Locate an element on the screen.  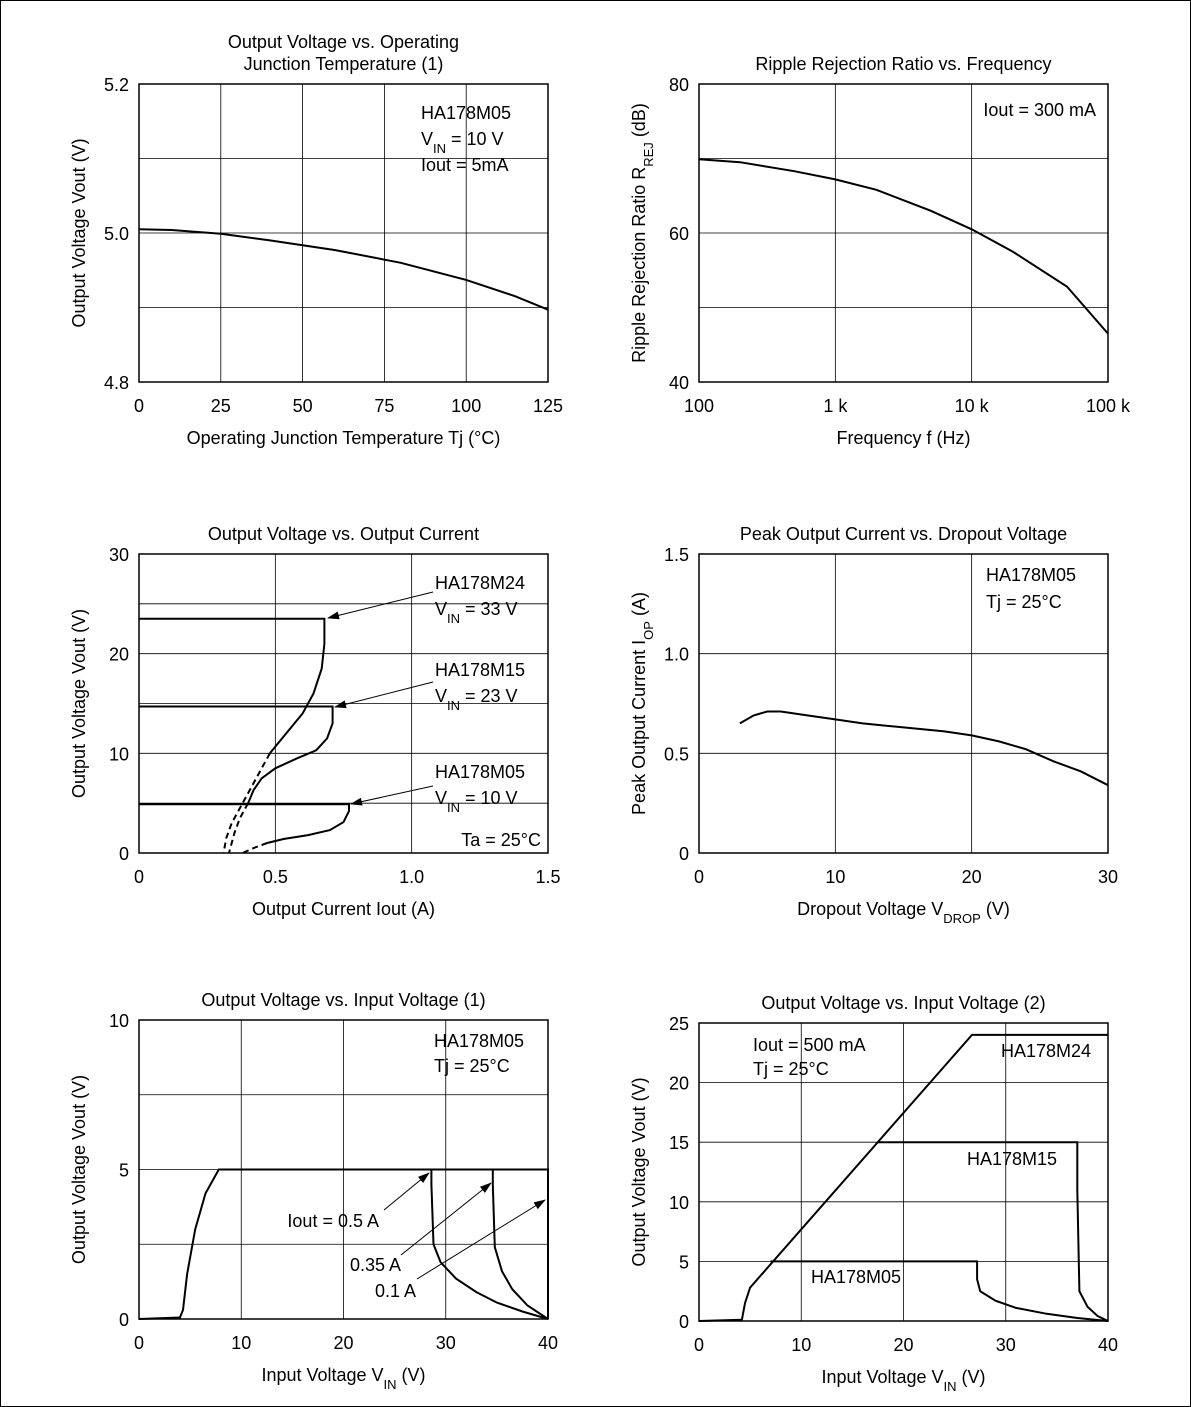
y-tick-label: 15 is located at coordinates (679, 1143).